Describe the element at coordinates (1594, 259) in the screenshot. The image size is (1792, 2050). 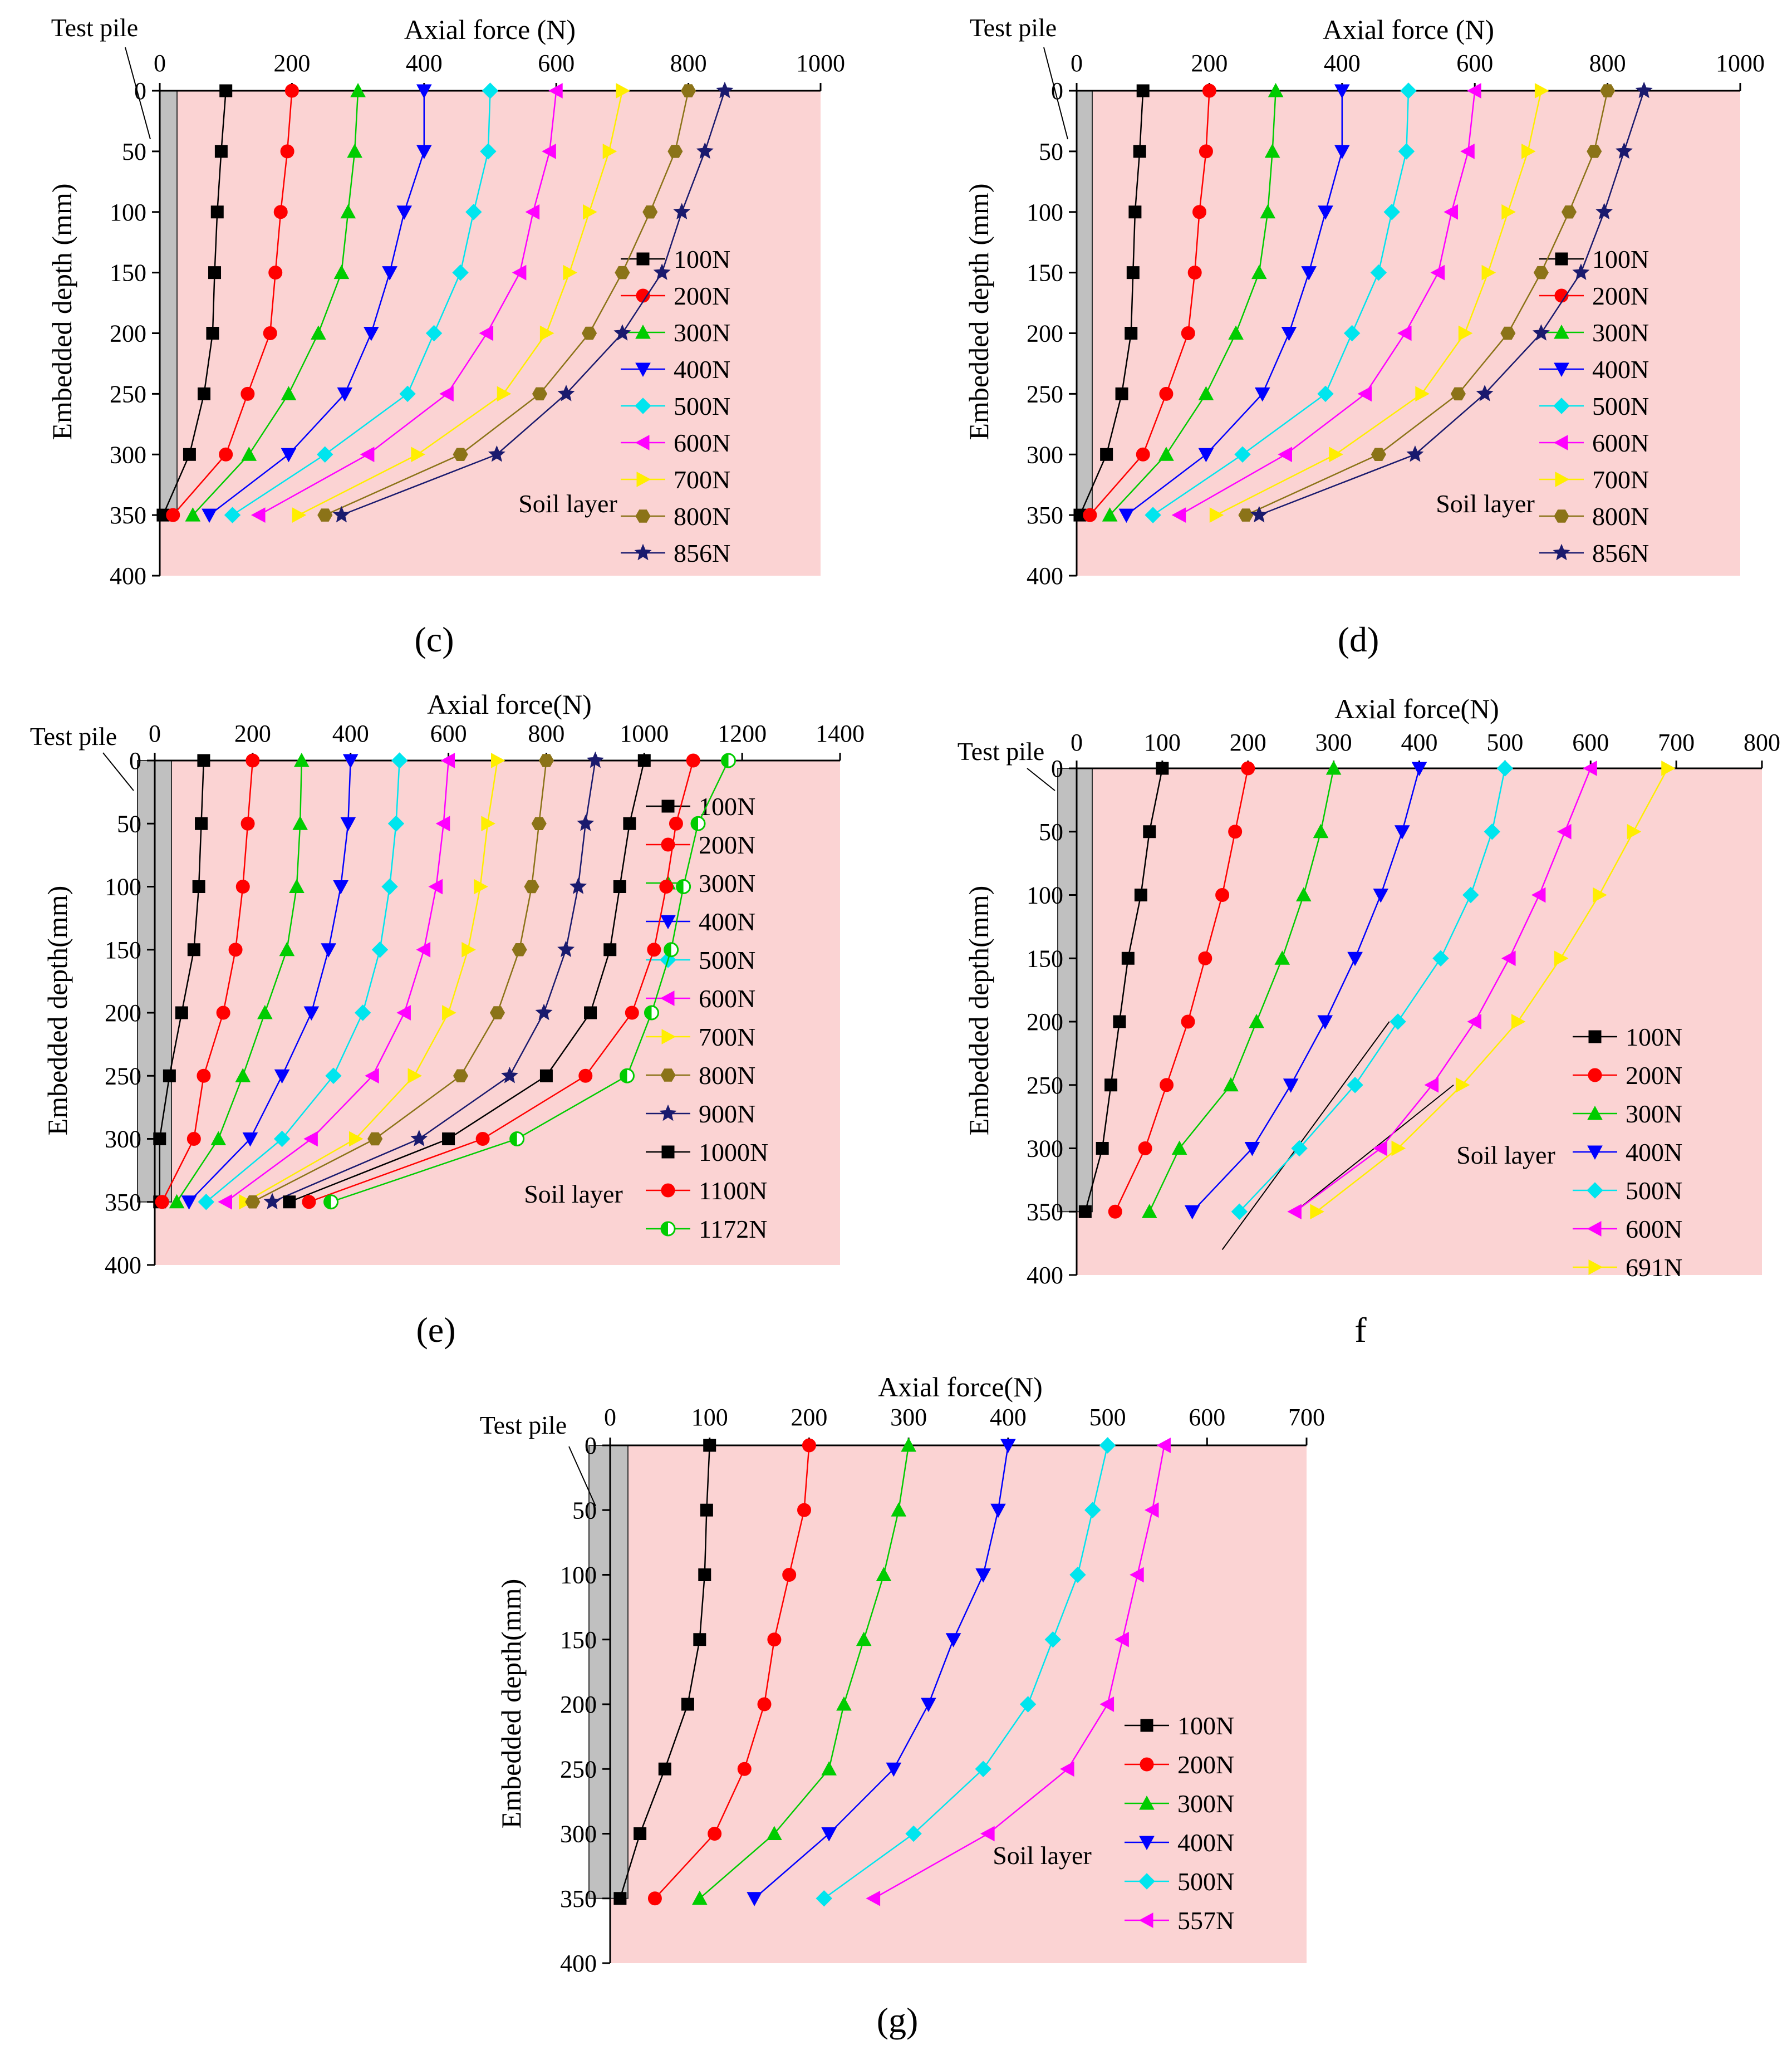
I see `legend-entry: 100N` at that location.